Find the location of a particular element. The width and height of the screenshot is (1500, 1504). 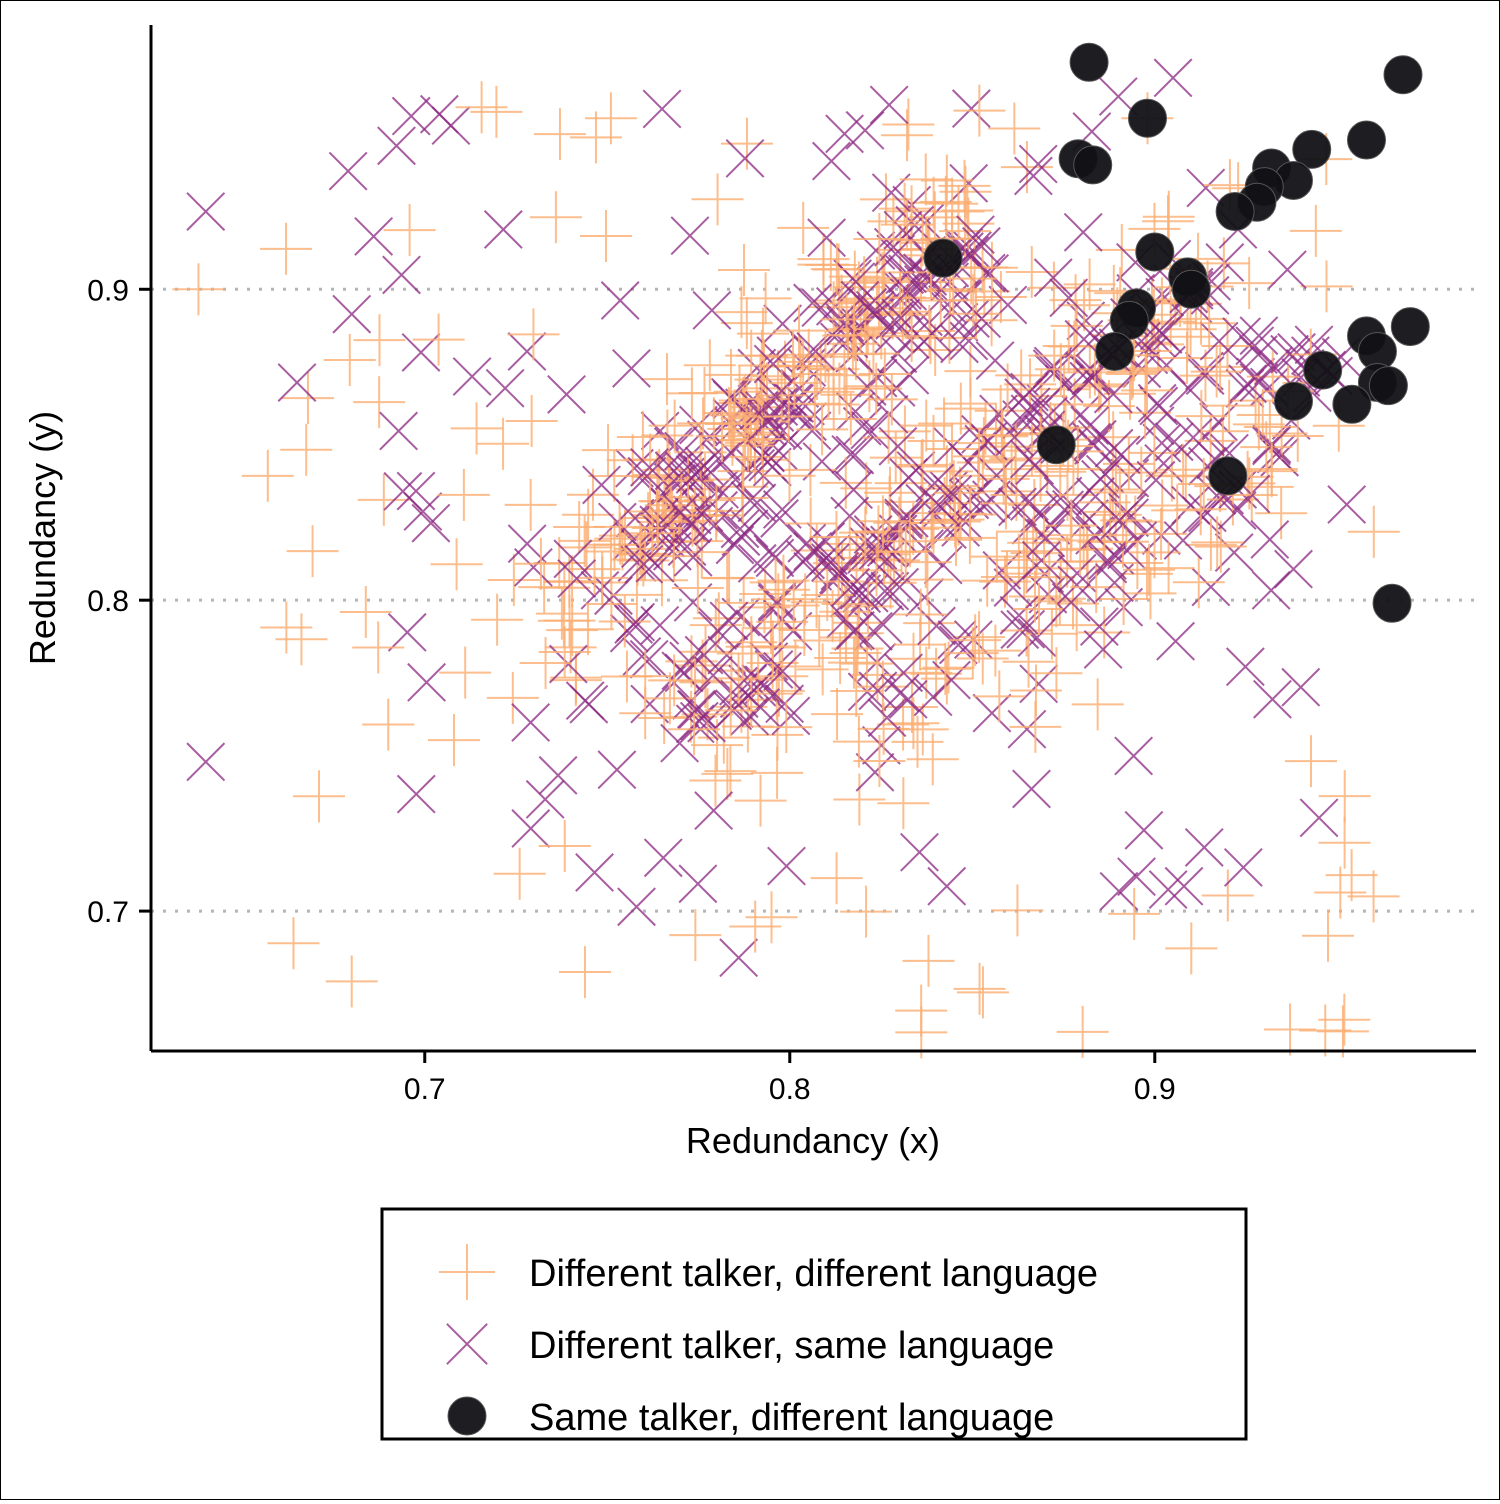

legend-entry: Different talker, different language is located at coordinates (768, 1272).